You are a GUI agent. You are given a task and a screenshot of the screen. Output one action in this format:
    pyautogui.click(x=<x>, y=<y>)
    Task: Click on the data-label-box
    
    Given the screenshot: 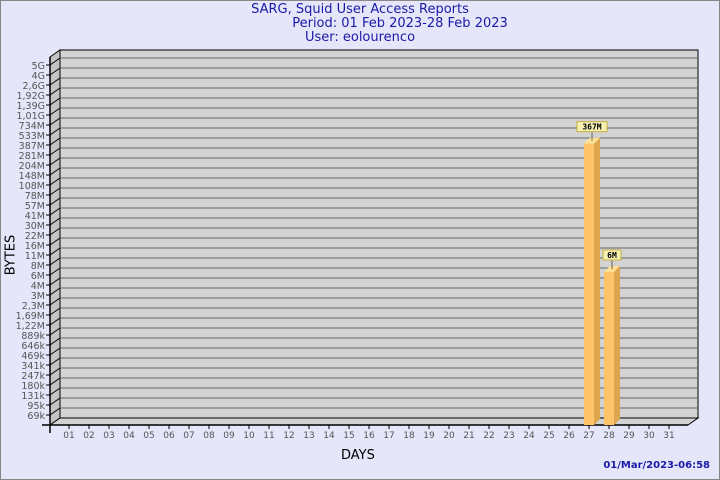 What is the action you would take?
    pyautogui.click(x=612, y=255)
    